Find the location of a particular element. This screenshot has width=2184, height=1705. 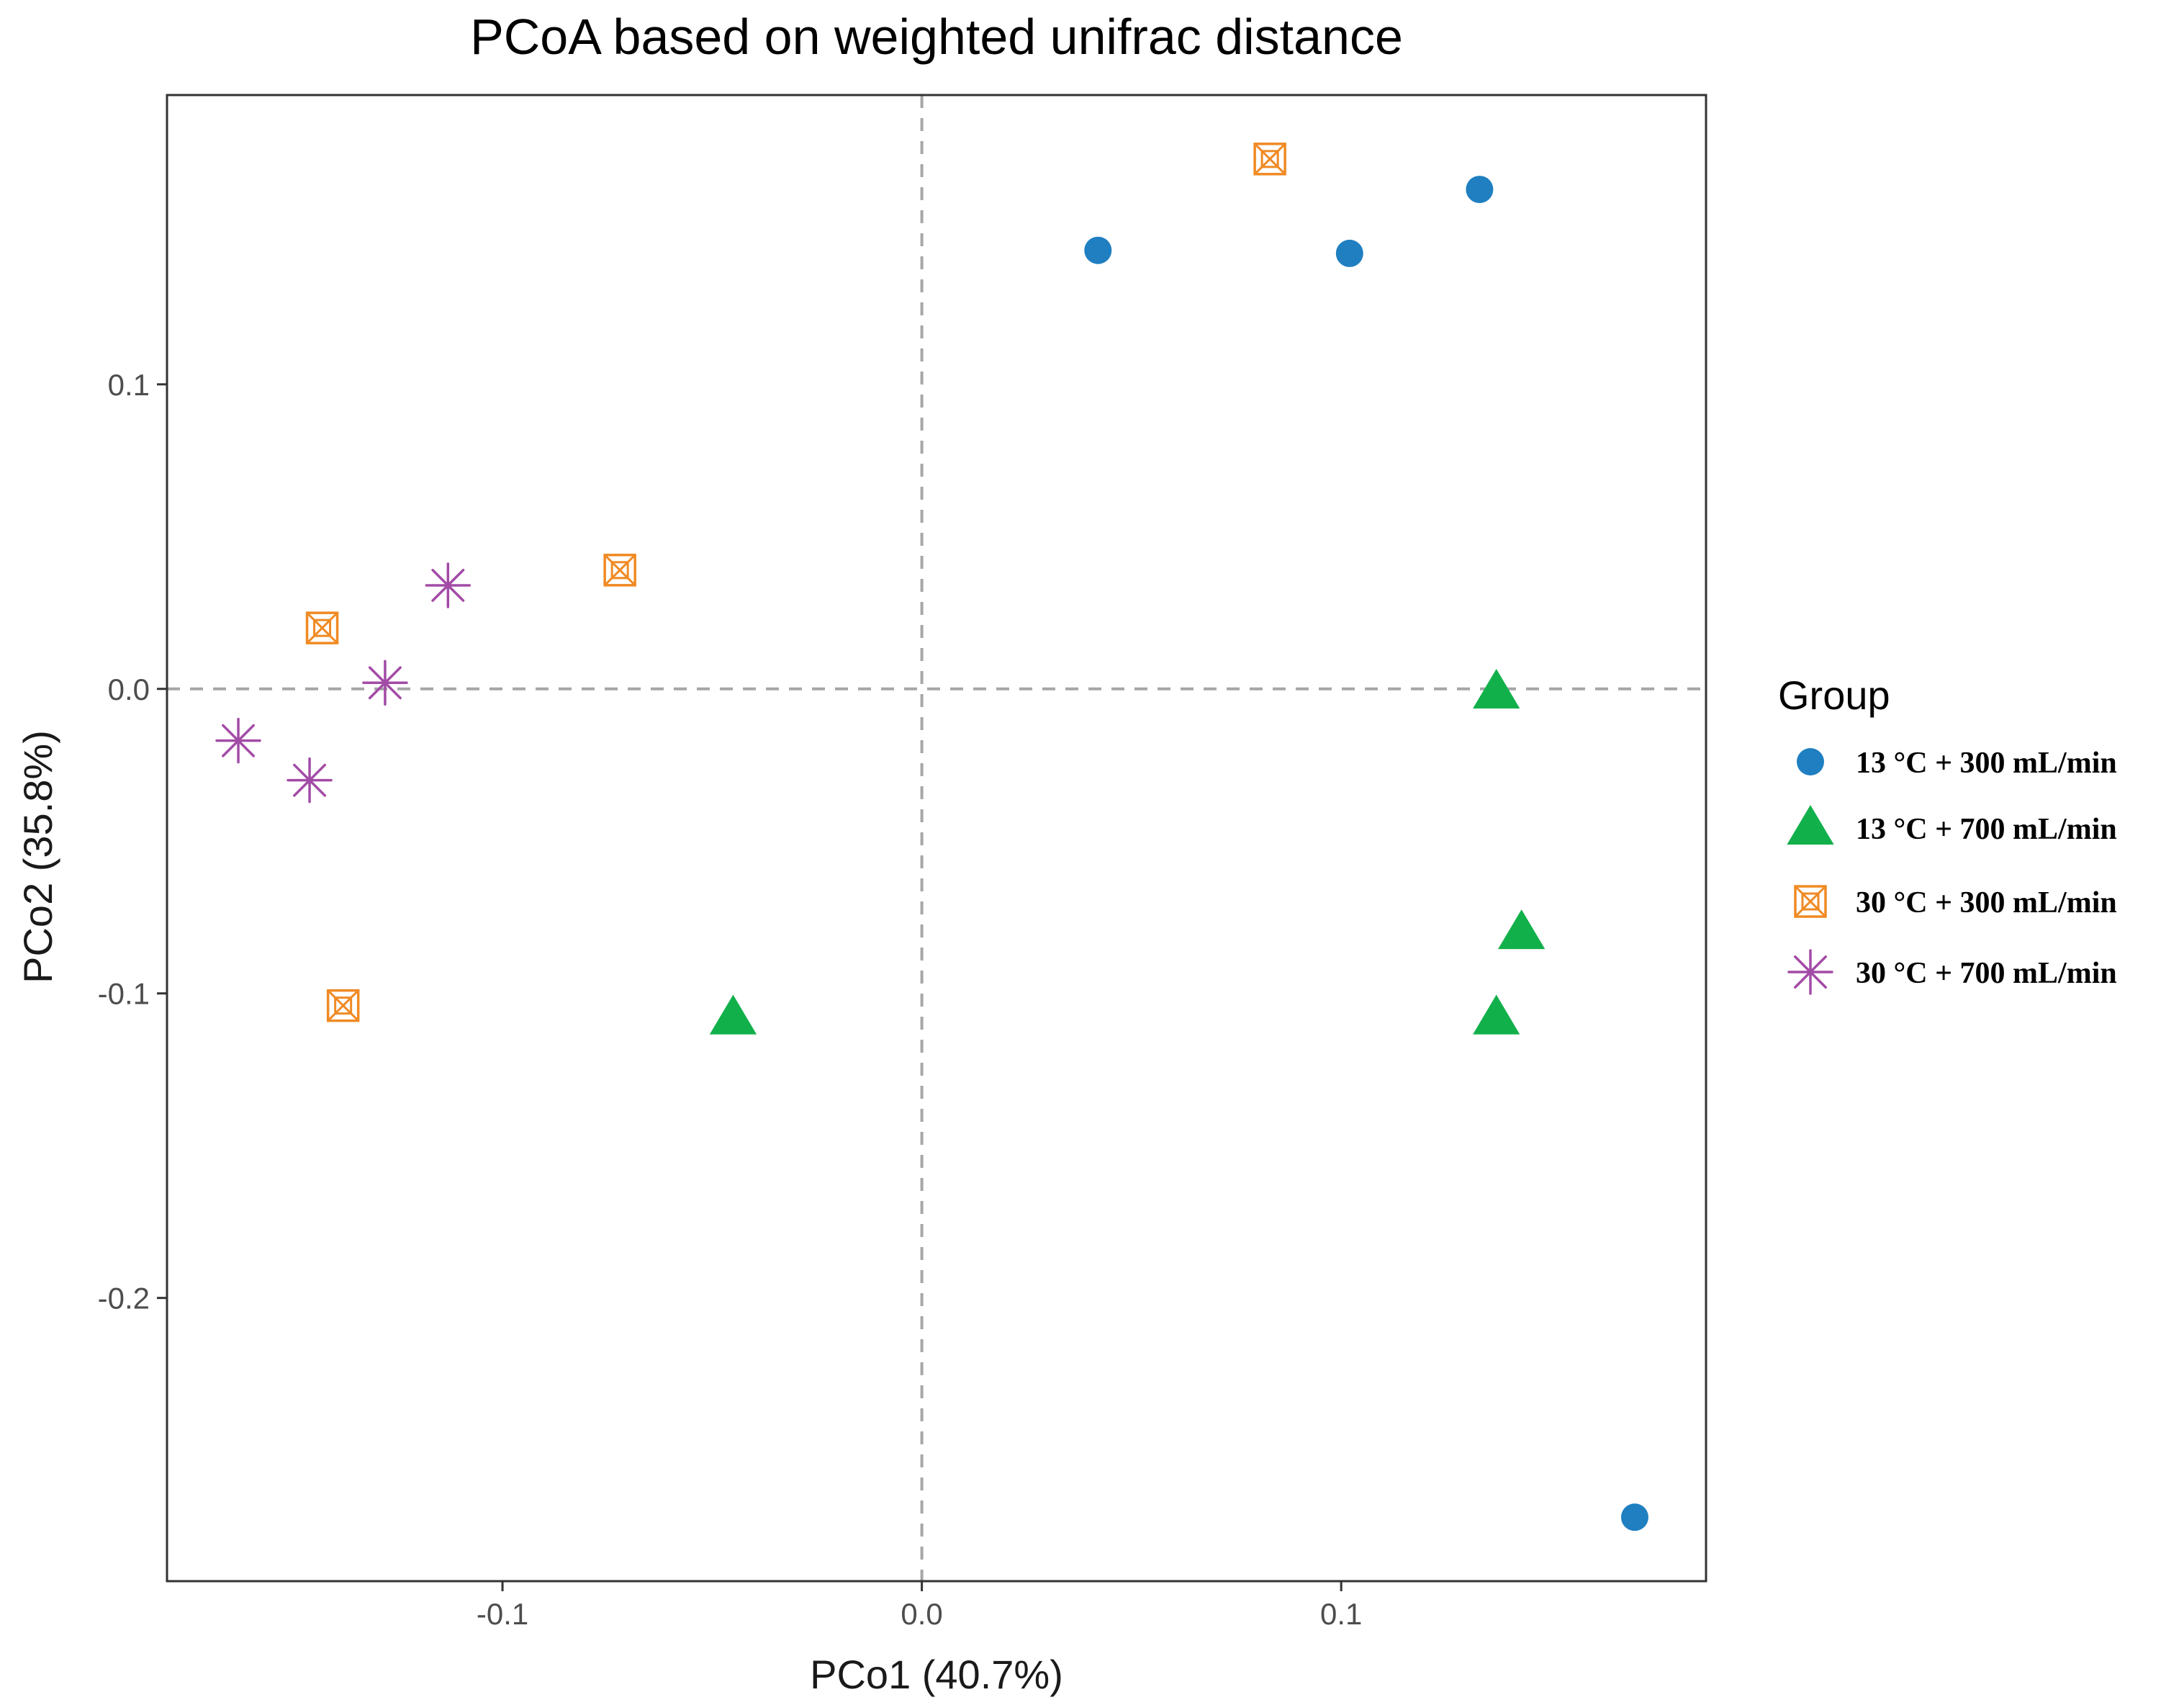

x-tick-label: 0.1 is located at coordinates (1341, 1614).